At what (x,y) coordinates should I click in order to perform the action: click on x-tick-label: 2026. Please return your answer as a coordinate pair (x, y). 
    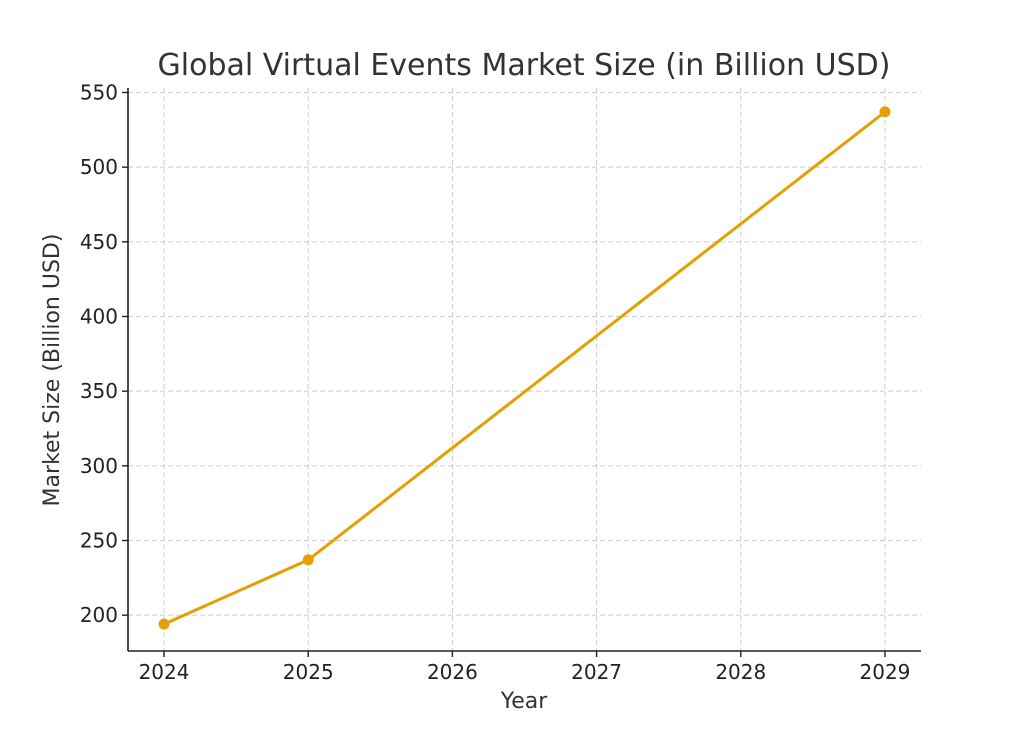
    Looking at the image, I should click on (452, 672).